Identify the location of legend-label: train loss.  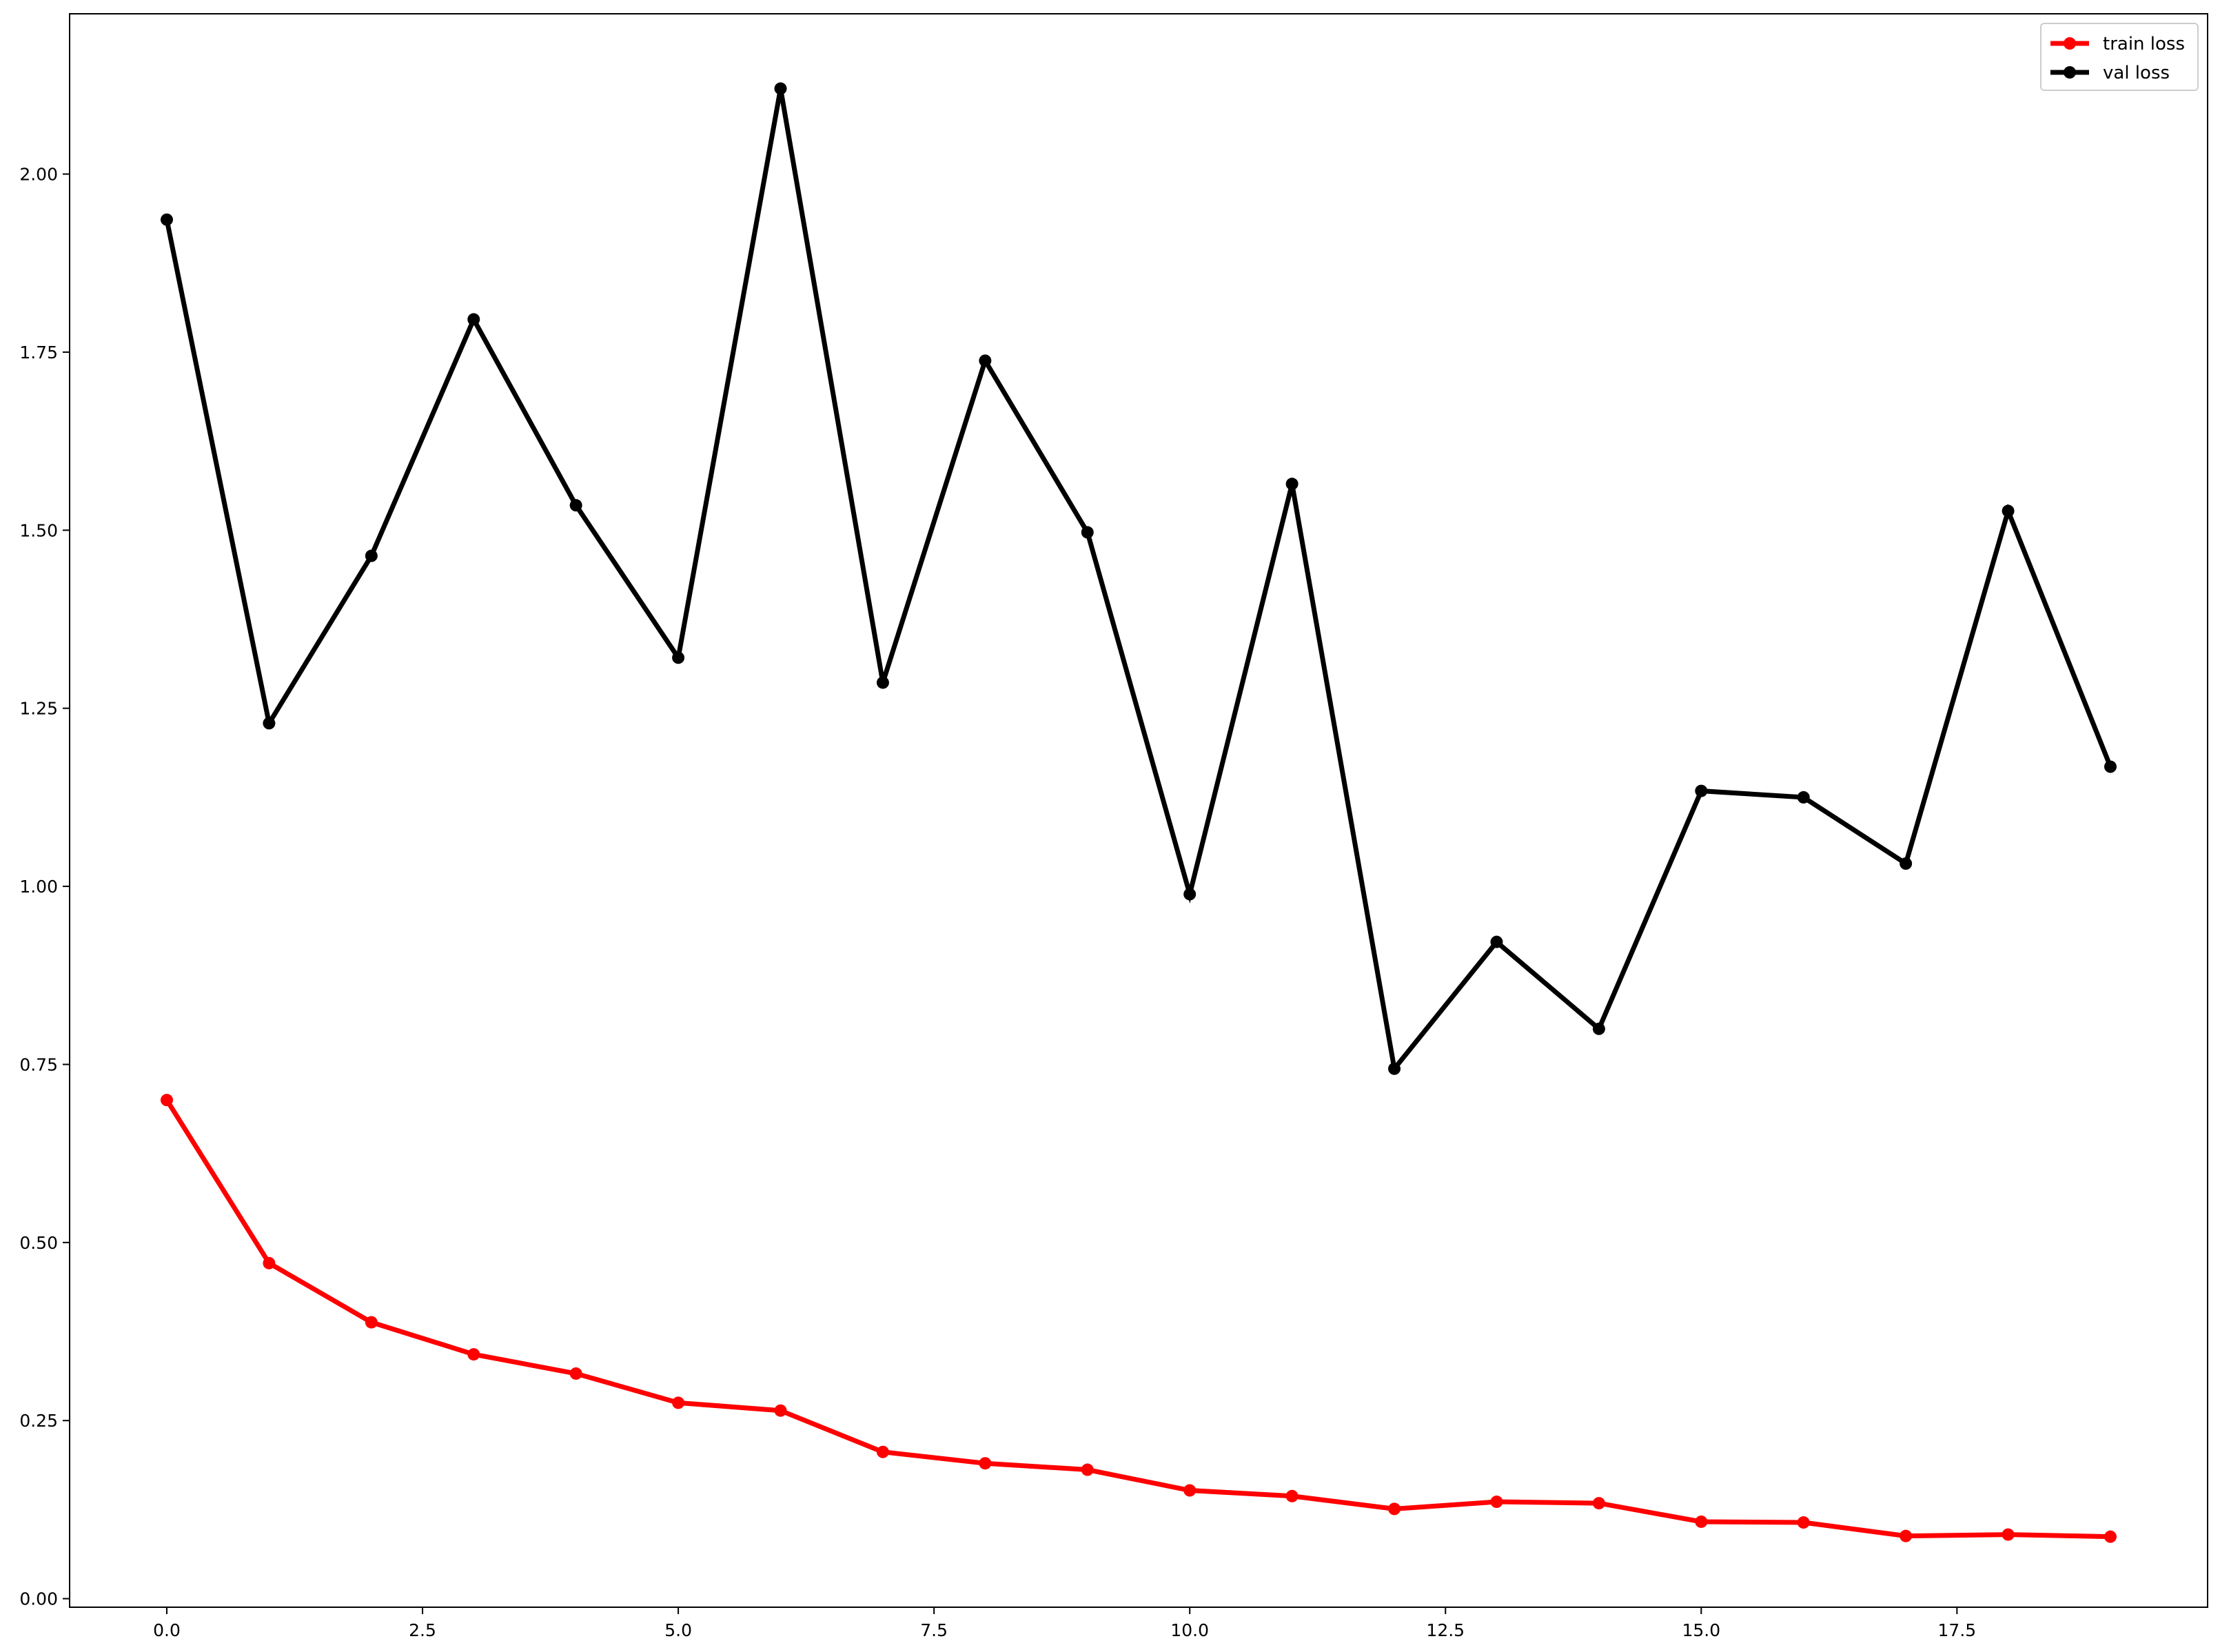
(2144, 44).